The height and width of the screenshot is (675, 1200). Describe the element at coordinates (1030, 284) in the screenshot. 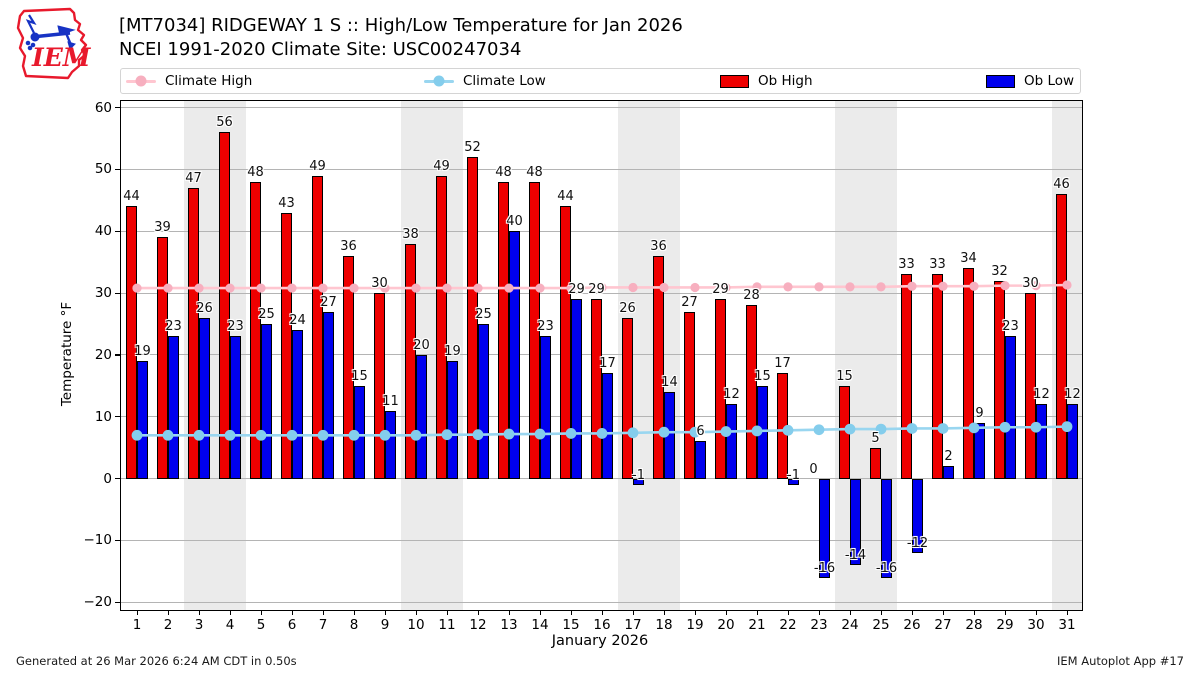

I see `ob-high-bar-value-label: 30` at that location.